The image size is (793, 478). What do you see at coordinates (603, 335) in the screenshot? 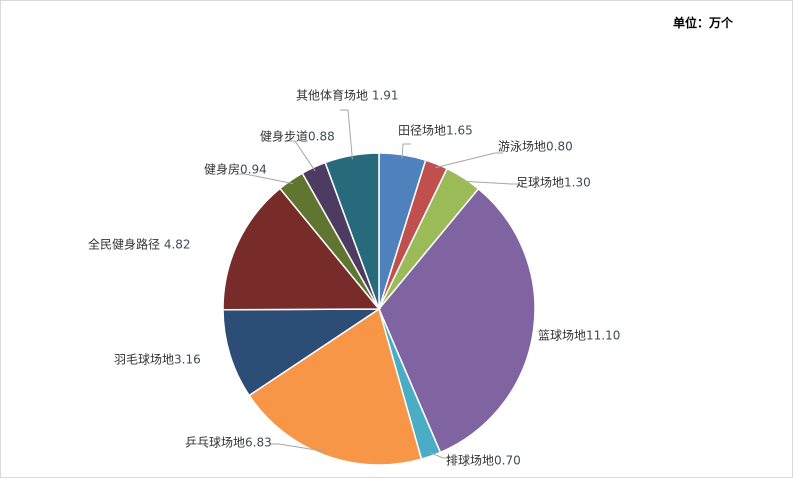
I see `data-label-value: 11.10` at bounding box center [603, 335].